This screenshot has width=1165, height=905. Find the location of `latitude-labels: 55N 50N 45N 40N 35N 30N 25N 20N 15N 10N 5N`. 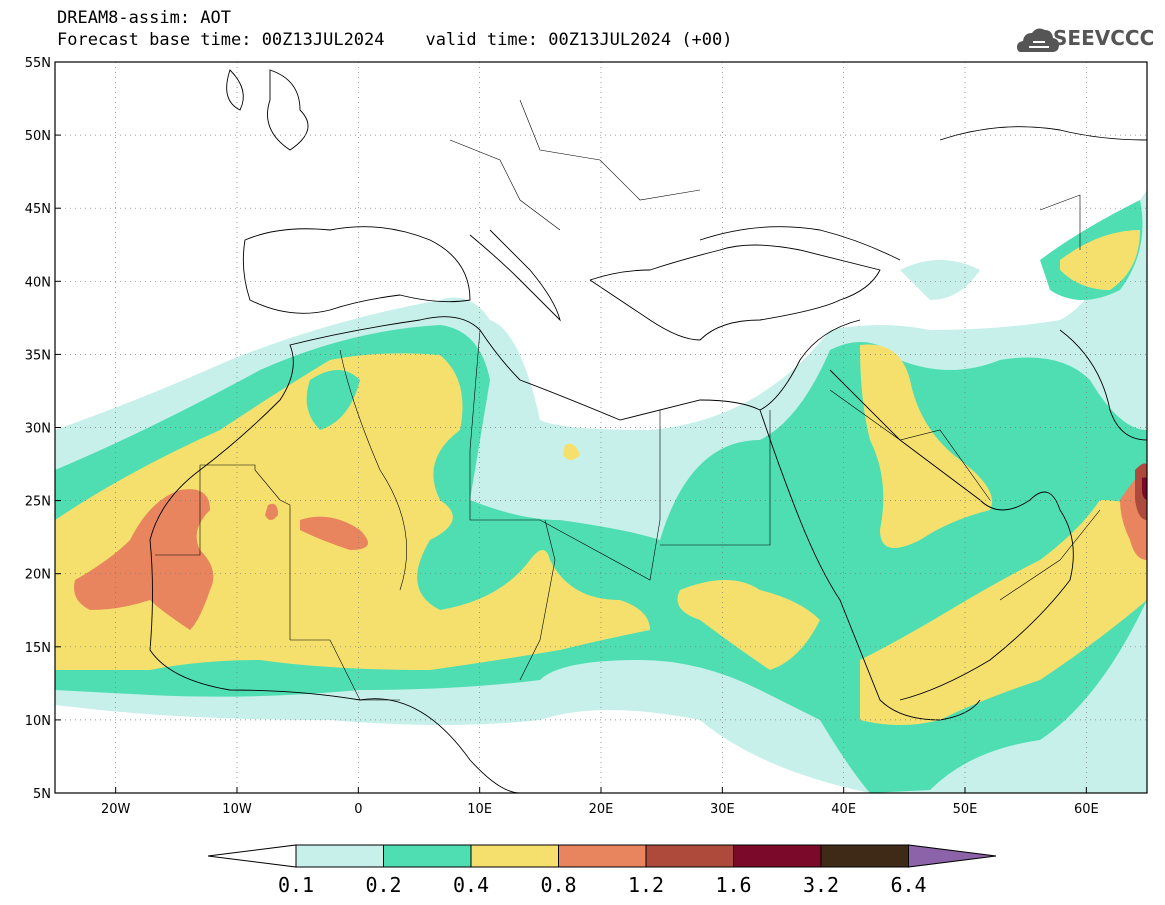

latitude-labels: 55N 50N 45N 40N 35N 30N 25N 20N 15N 10N 5N is located at coordinates (43, 429).